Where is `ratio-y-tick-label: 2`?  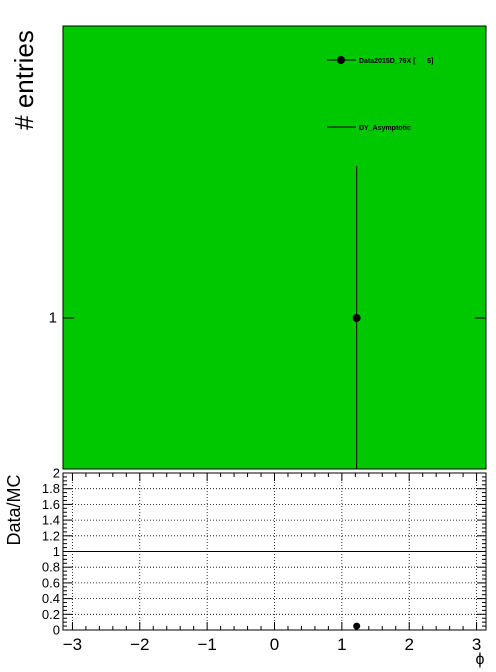
ratio-y-tick-label: 2 is located at coordinates (56, 473).